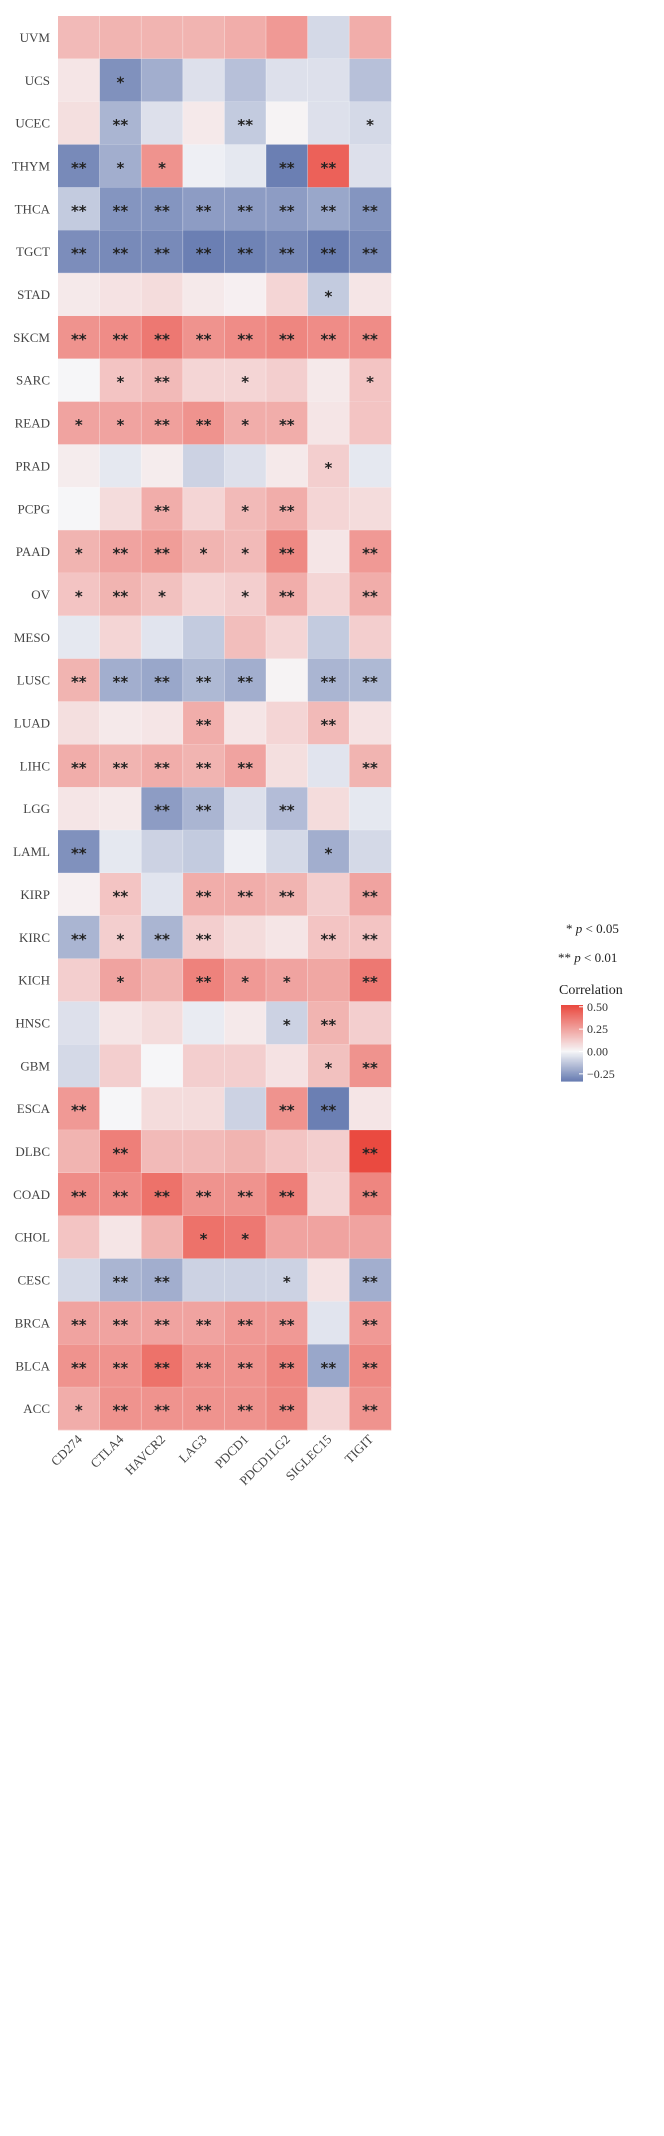  What do you see at coordinates (79, 766) in the screenshot?
I see `heatmap-cell-lihc-cd274` at bounding box center [79, 766].